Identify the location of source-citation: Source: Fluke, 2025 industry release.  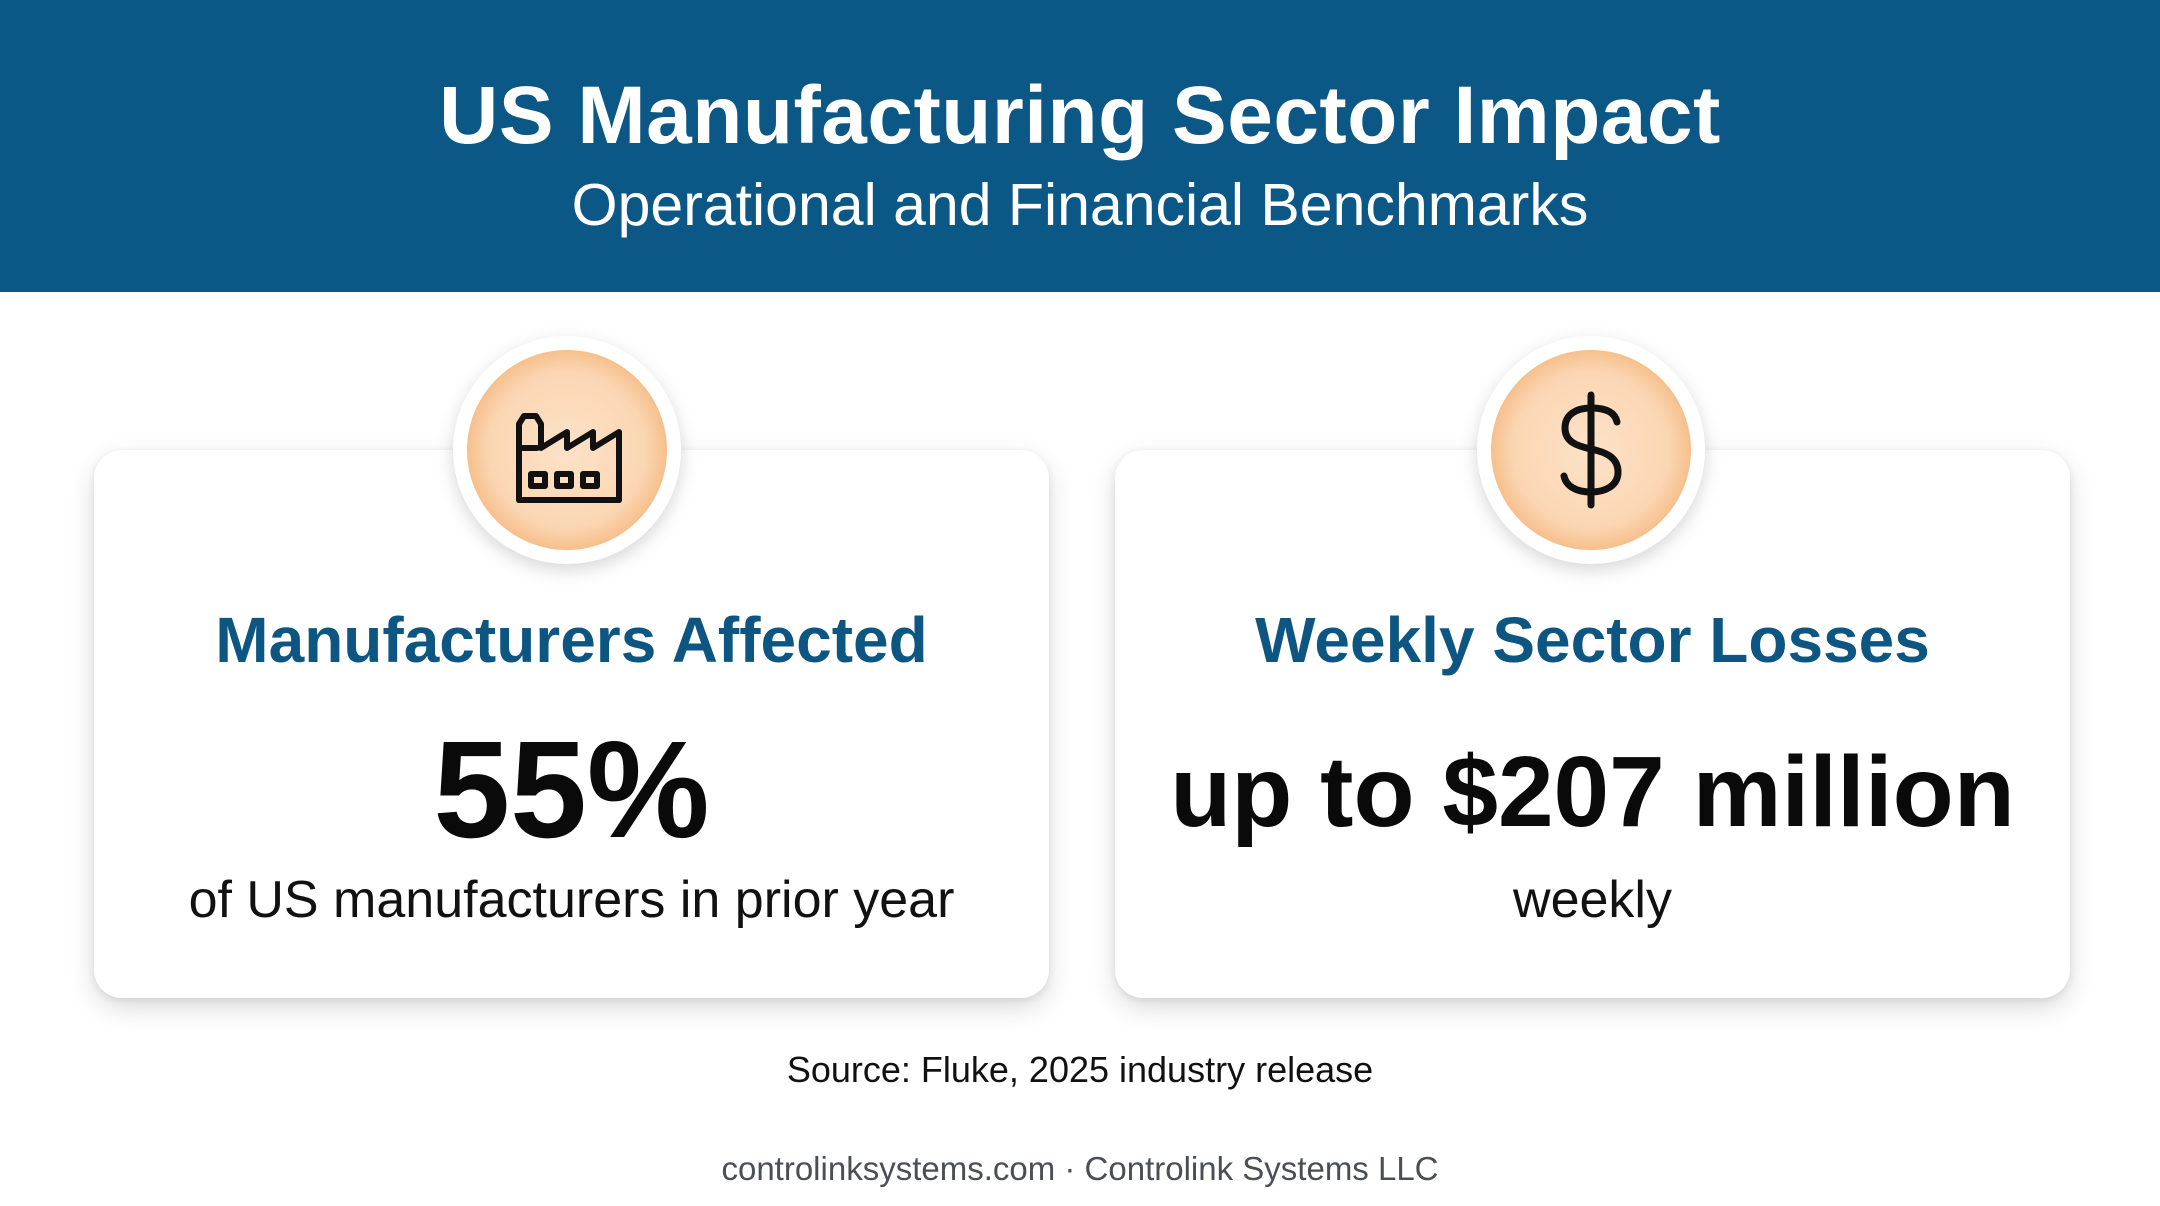
(1080, 1069).